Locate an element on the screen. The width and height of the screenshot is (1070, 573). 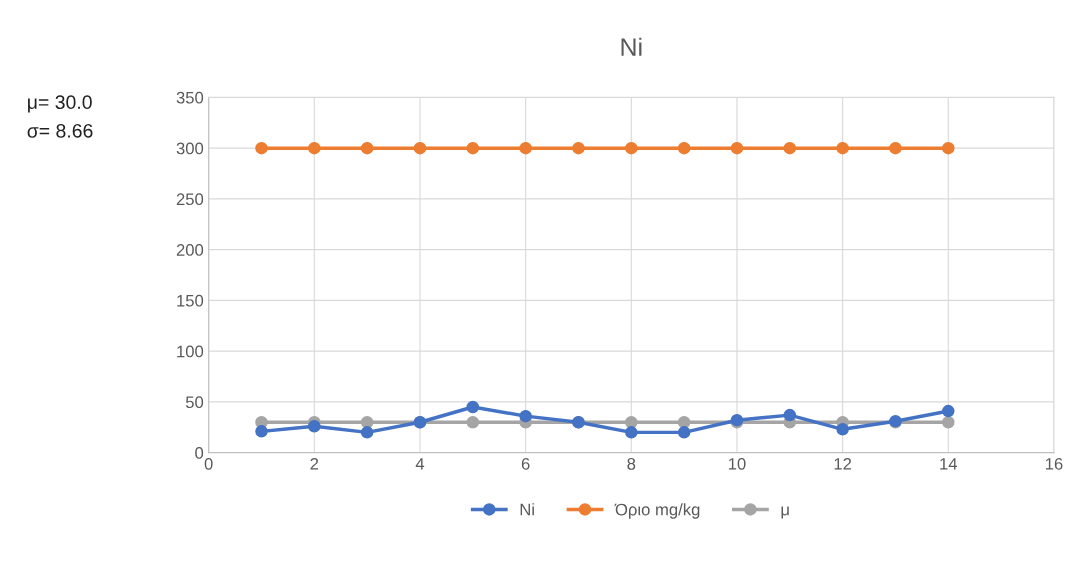
y-tick-label: 250 is located at coordinates (190, 199).